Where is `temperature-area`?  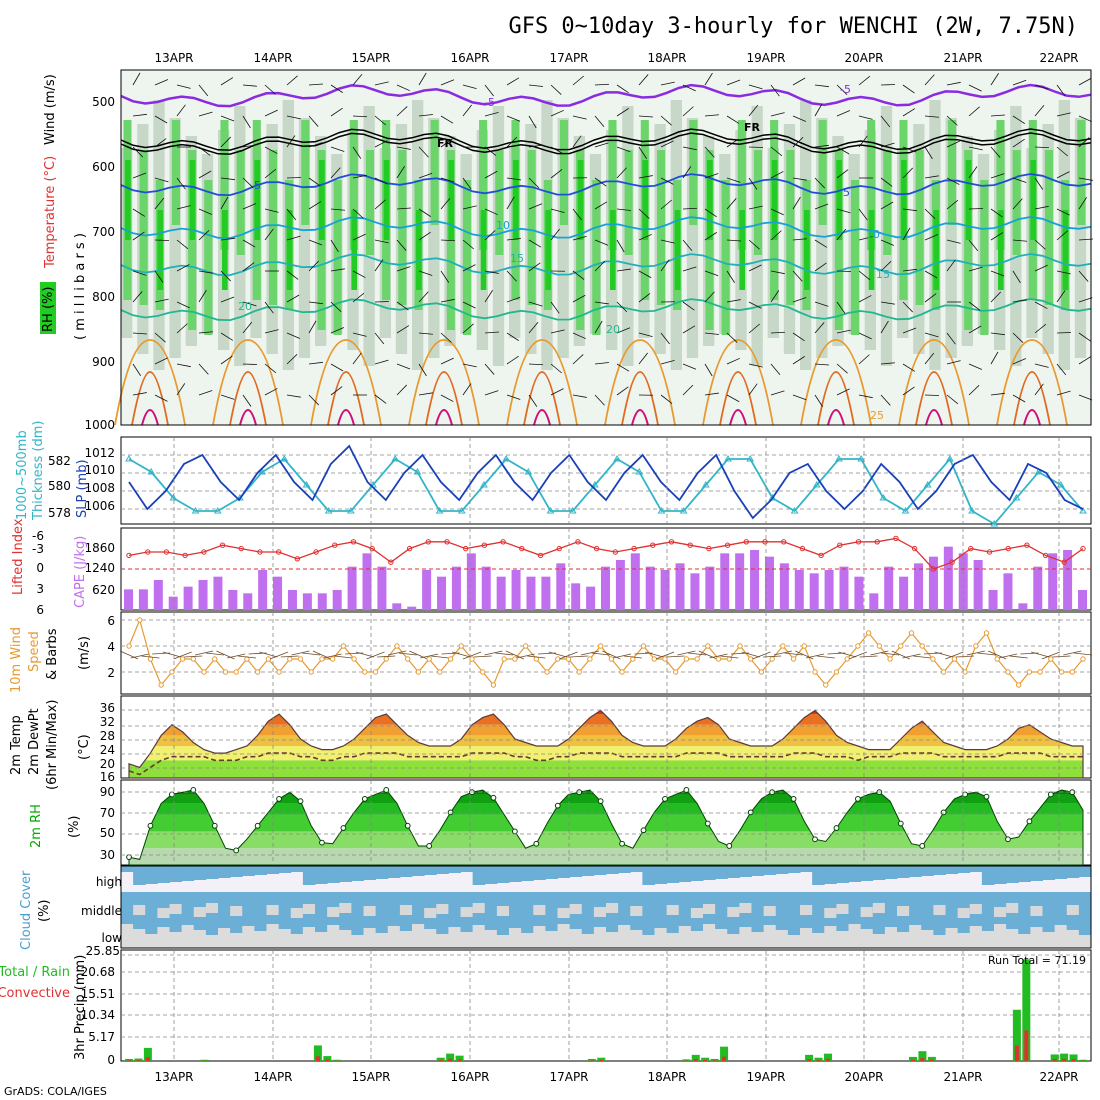 temperature-area is located at coordinates (606, 744).